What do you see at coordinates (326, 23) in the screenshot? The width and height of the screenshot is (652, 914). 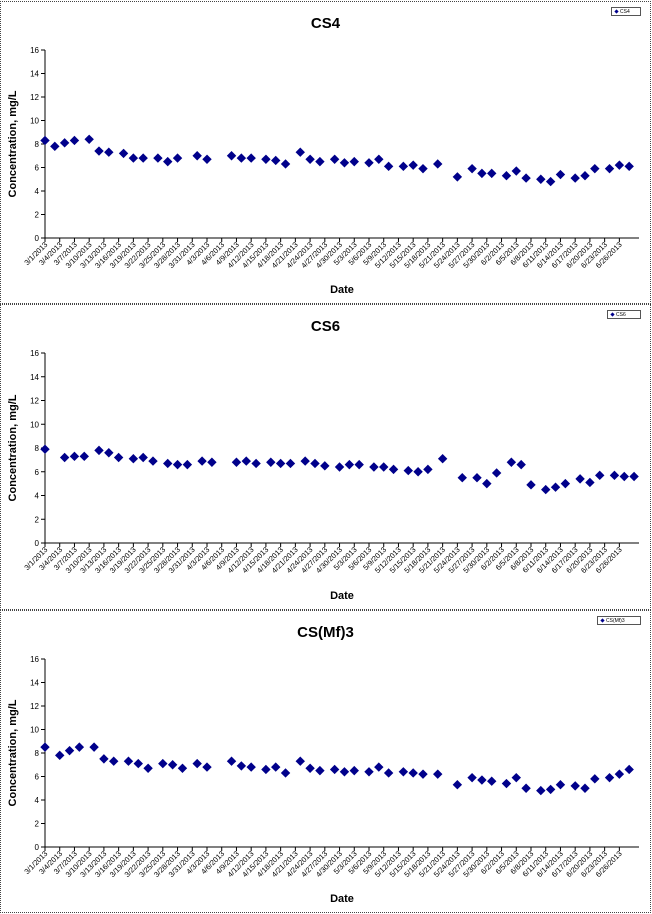 I see `chart-title: CS4` at bounding box center [326, 23].